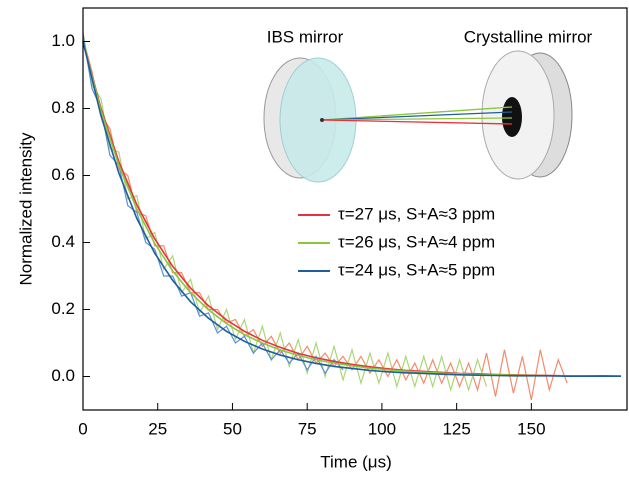 This screenshot has height=480, width=629. I want to click on inset-label: Crystalline mirror, so click(528, 36).